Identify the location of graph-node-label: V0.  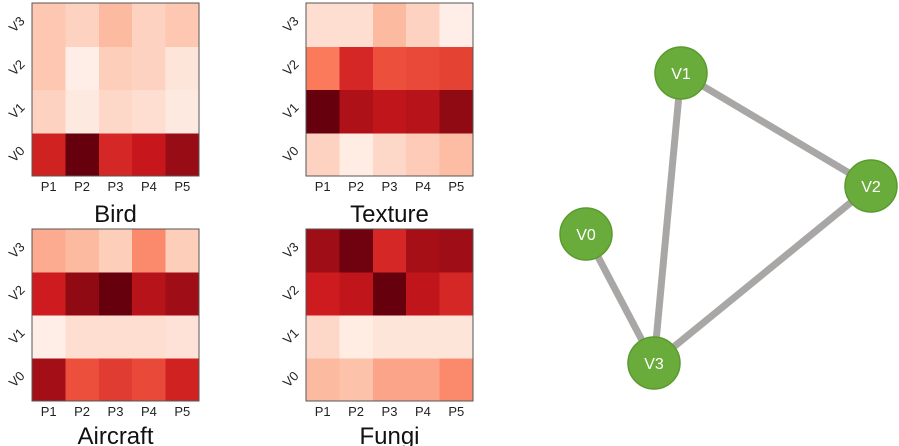
(586, 235).